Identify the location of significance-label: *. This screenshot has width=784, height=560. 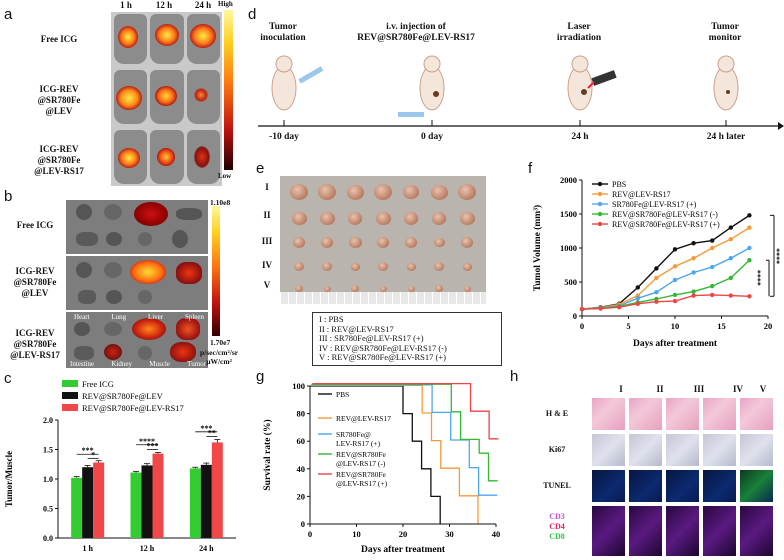
(93, 454).